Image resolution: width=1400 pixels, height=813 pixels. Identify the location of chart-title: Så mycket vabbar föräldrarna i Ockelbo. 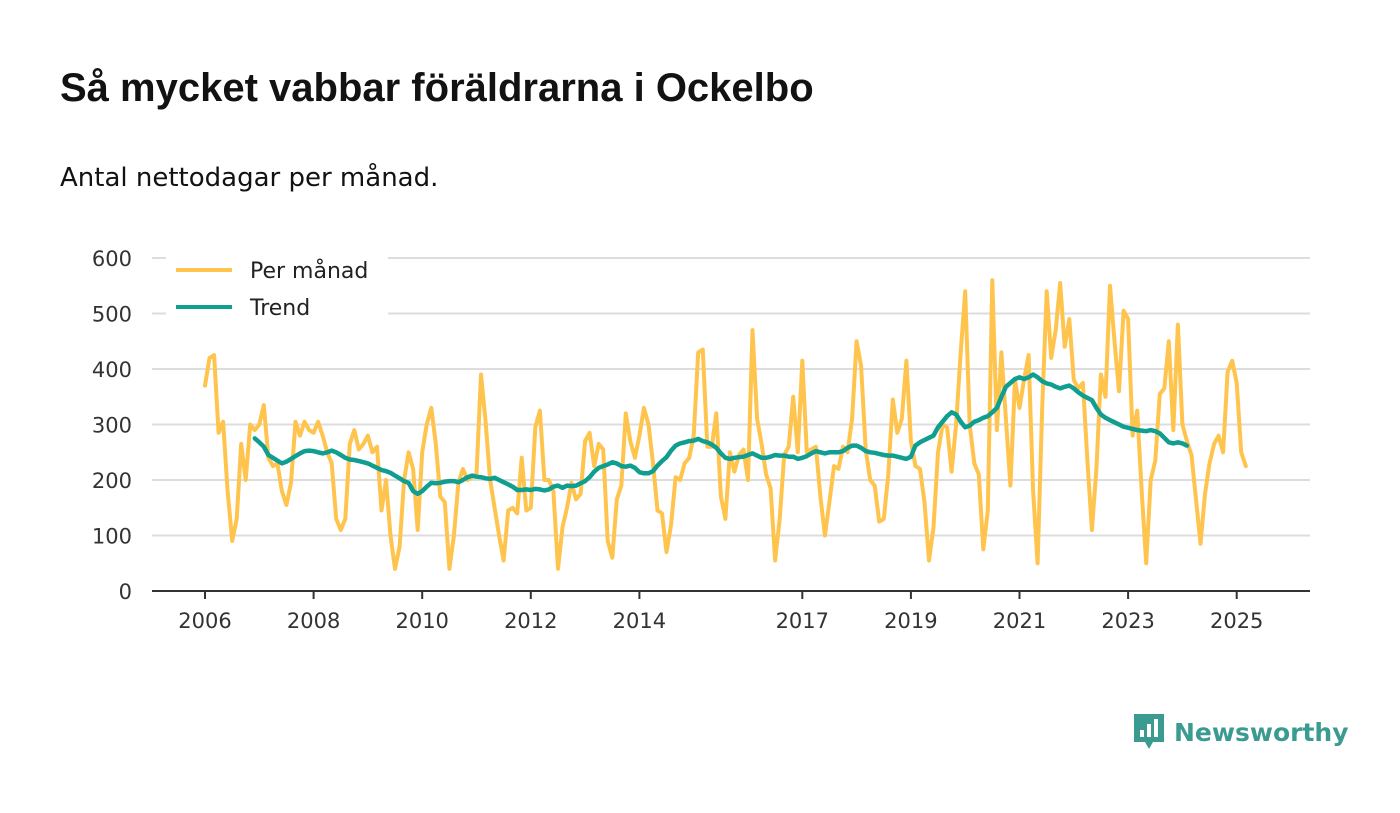
(437, 88).